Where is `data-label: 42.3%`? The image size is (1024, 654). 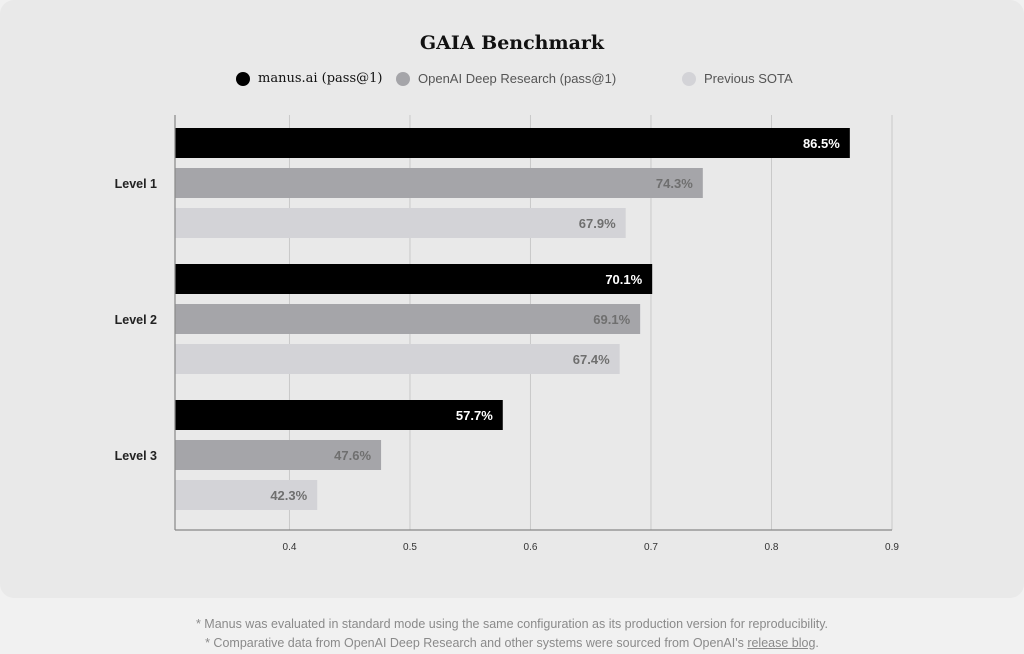 data-label: 42.3% is located at coordinates (288, 495).